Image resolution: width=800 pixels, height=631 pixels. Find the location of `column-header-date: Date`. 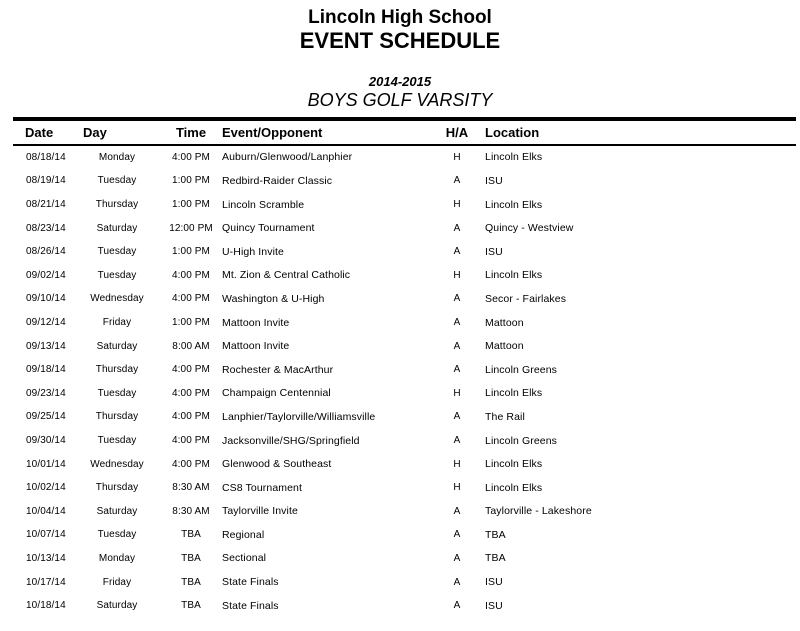

column-header-date: Date is located at coordinates (39, 132).